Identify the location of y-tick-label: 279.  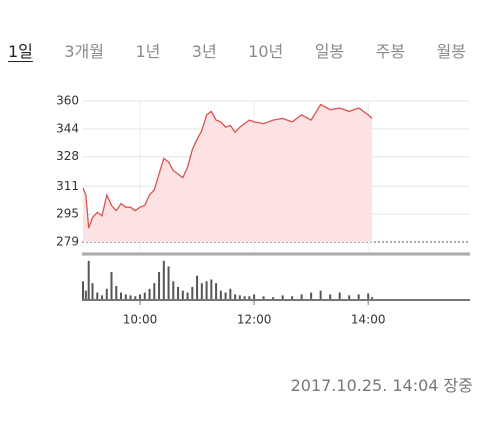
(67, 242).